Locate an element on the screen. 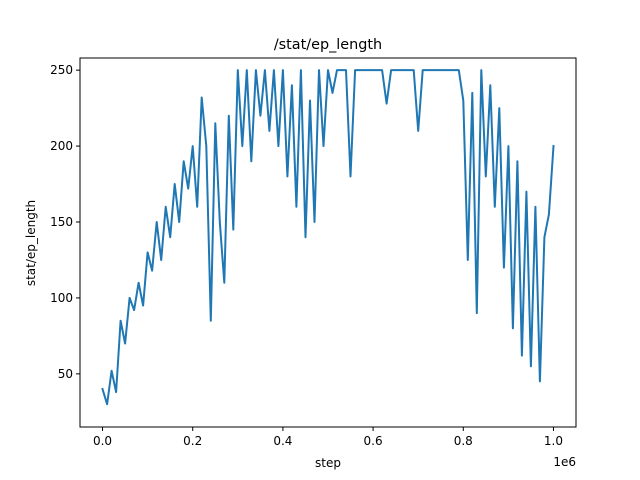 This screenshot has height=480, width=640. y-tick-label: 150 is located at coordinates (61, 222).